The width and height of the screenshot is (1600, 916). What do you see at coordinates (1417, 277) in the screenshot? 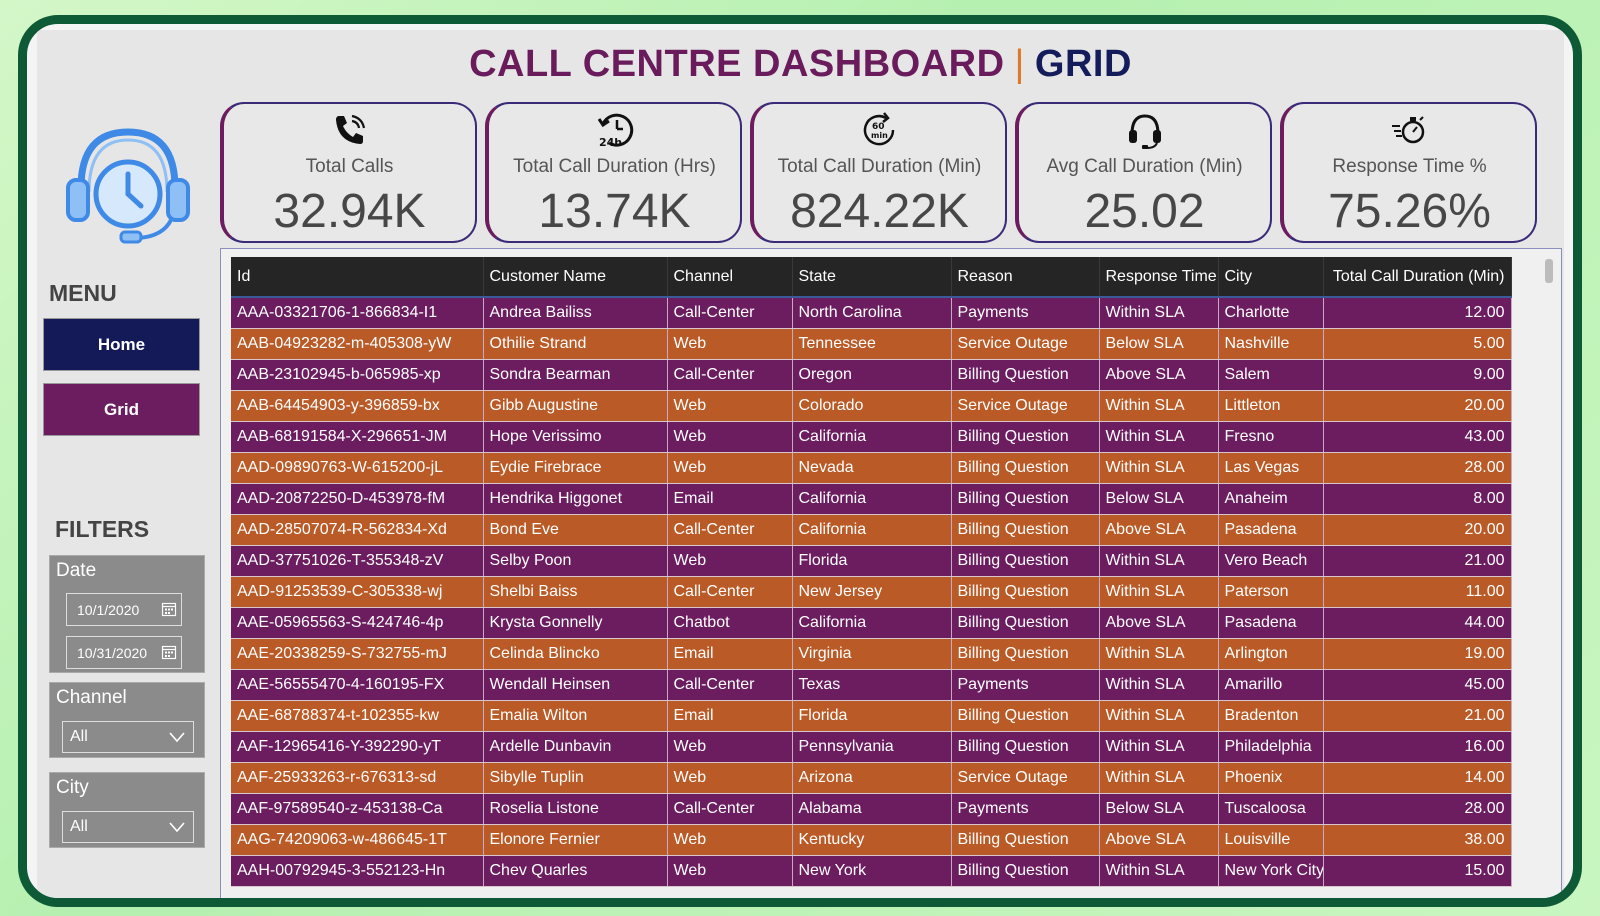
I see `column-header: Total Call Duration (Min)` at bounding box center [1417, 277].